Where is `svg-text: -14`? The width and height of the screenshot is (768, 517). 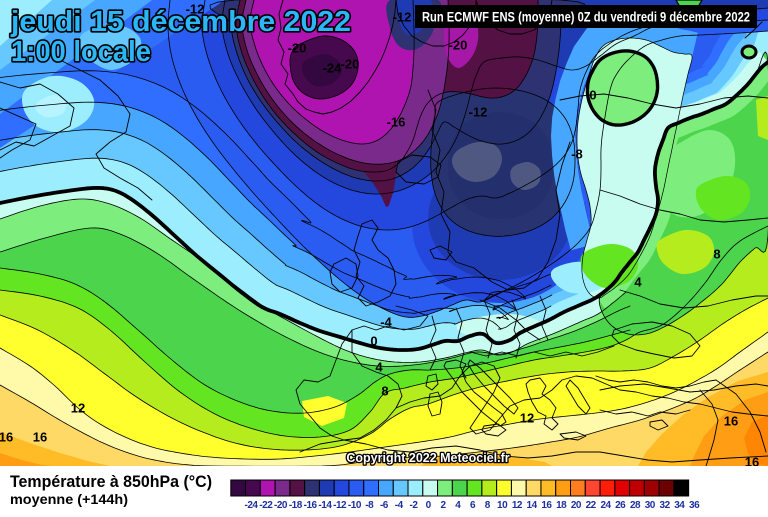 svg-text: -14 is located at coordinates (325, 505).